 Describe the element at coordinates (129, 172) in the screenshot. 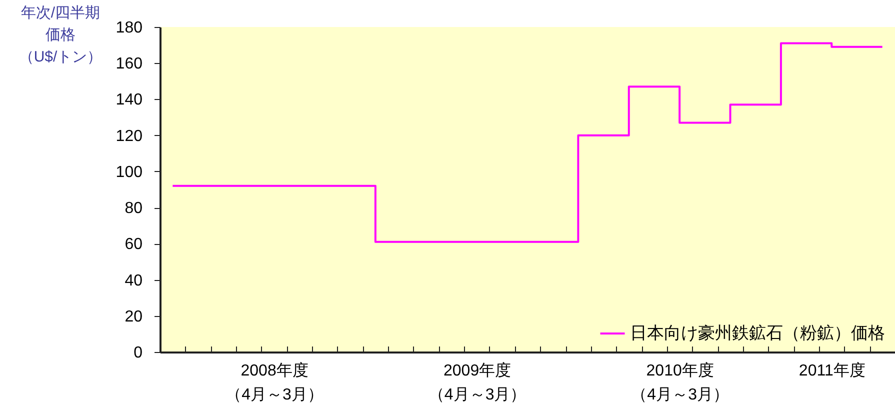

I see `y-tick-label: 100` at that location.